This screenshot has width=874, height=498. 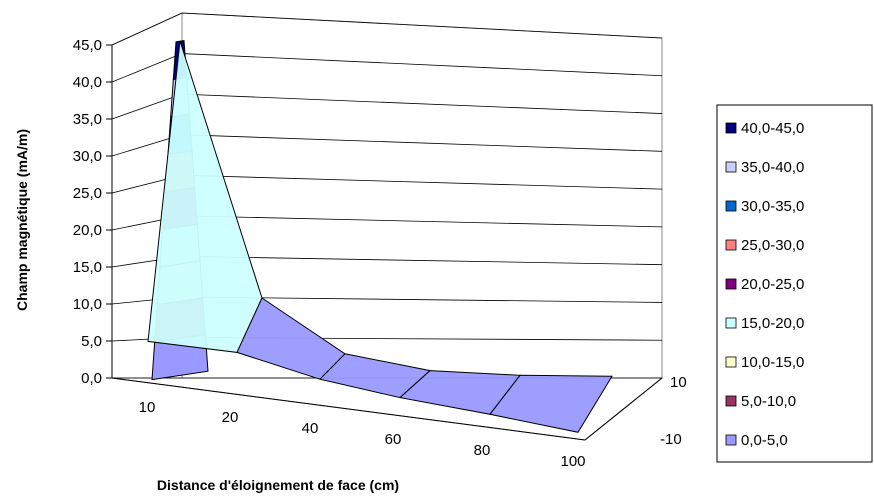 What do you see at coordinates (551, 403) in the screenshot?
I see `surface-cell` at bounding box center [551, 403].